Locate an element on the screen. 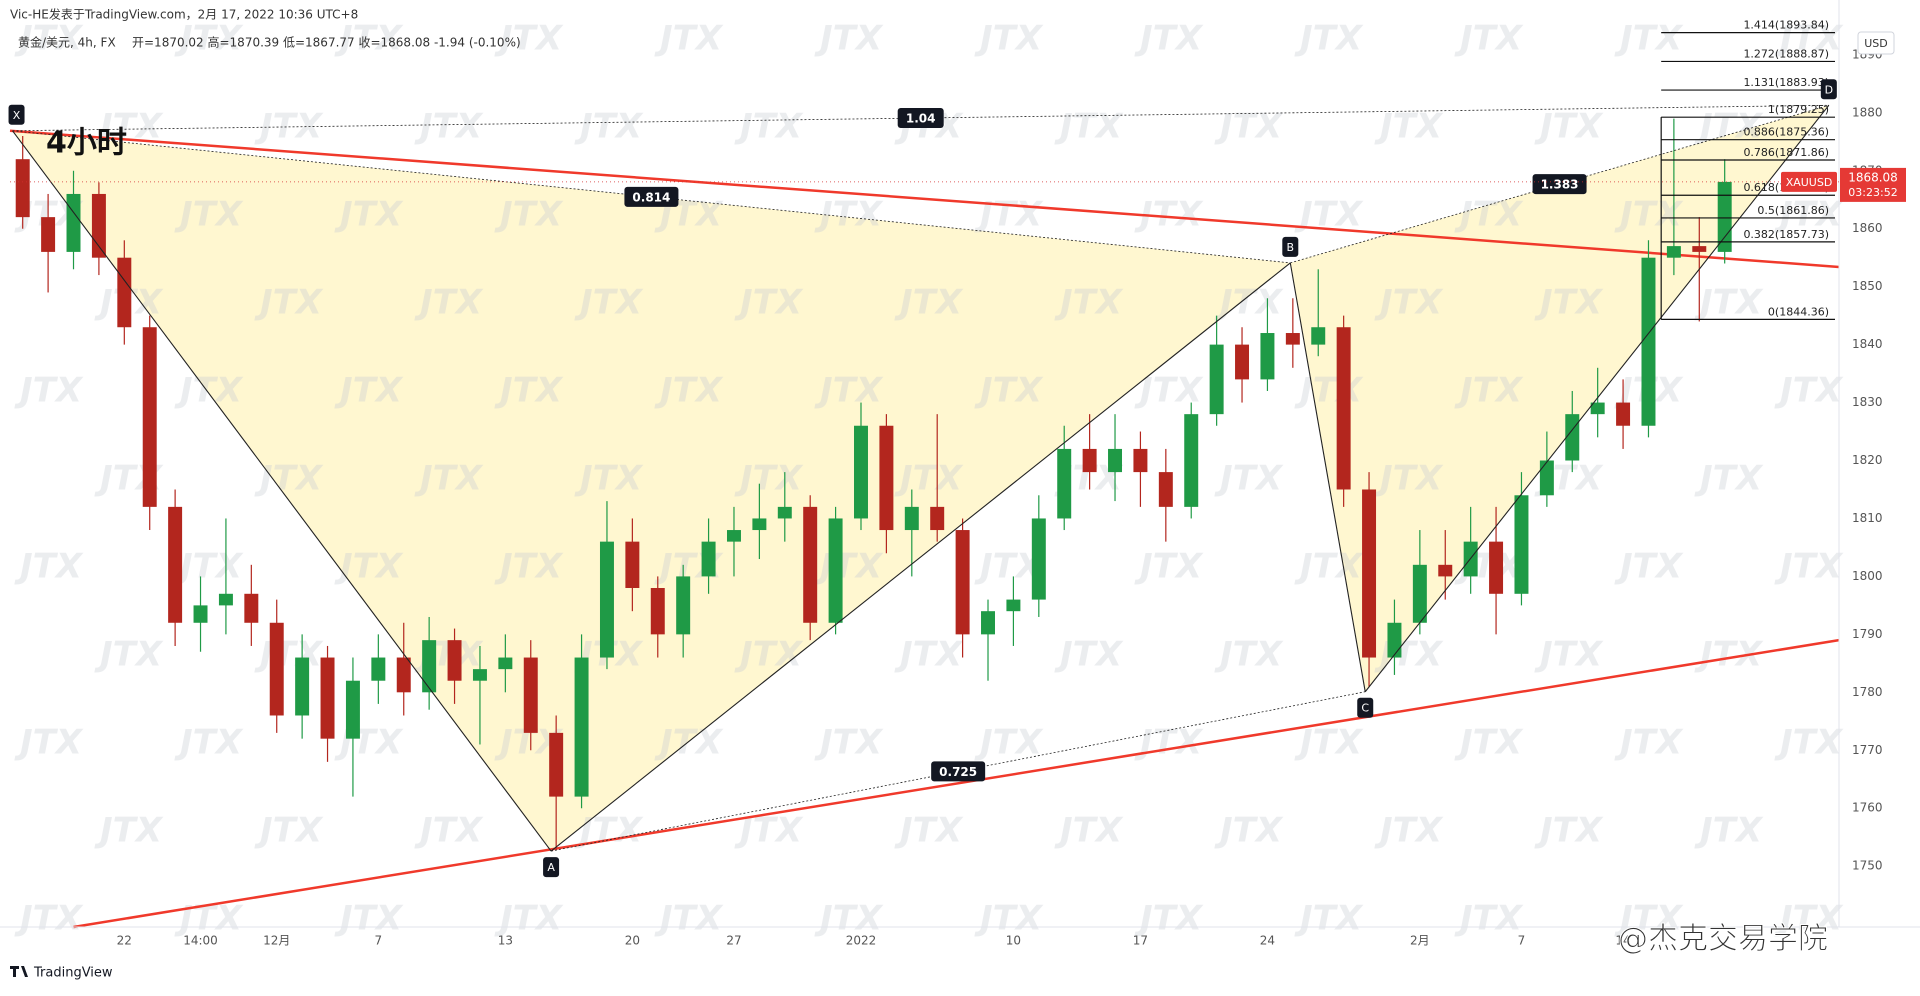 This screenshot has width=1920, height=996. y-tick-label: 1840 is located at coordinates (1867, 344).